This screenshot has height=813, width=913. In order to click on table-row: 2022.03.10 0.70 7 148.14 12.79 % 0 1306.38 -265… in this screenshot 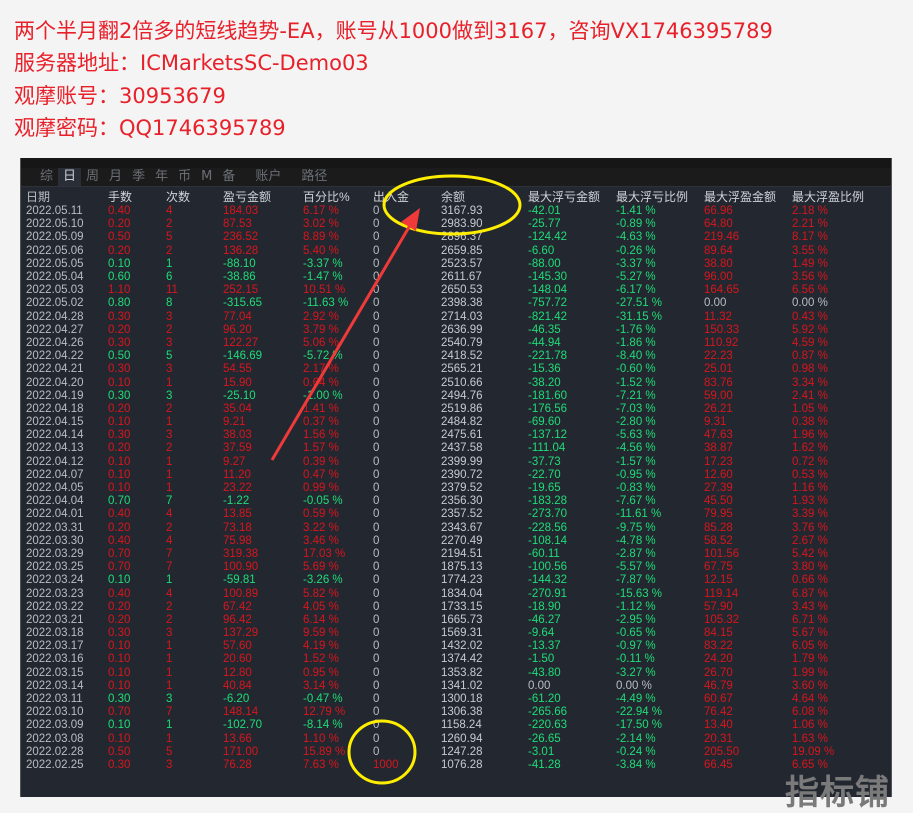, I will do `click(446, 712)`.